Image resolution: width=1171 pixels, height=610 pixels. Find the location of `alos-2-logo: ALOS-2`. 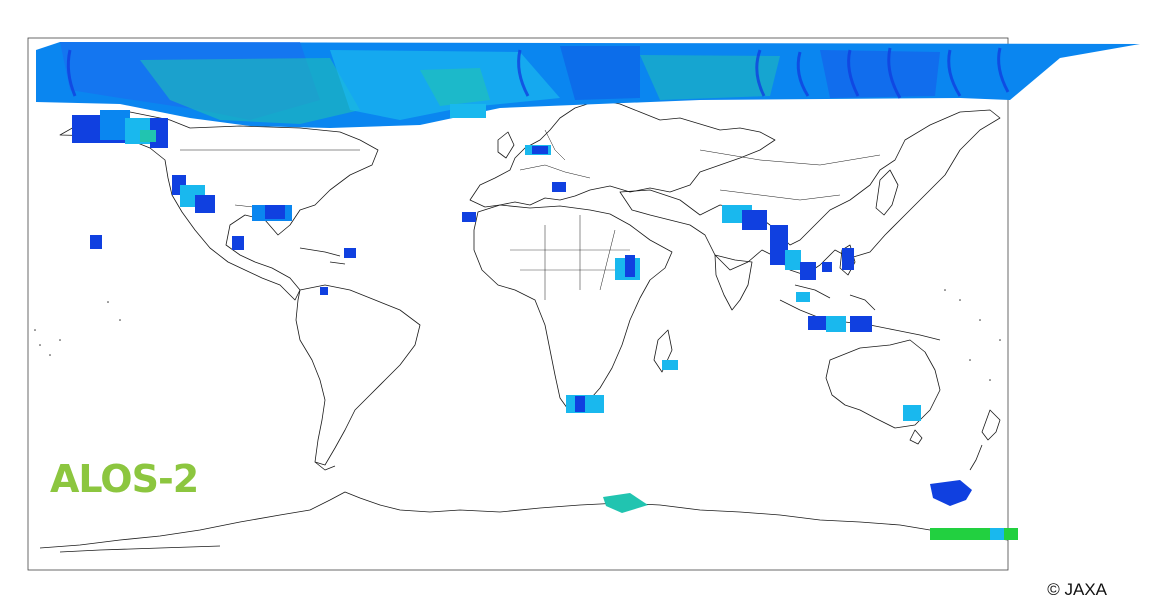

alos-2-logo: ALOS-2 is located at coordinates (125, 480).